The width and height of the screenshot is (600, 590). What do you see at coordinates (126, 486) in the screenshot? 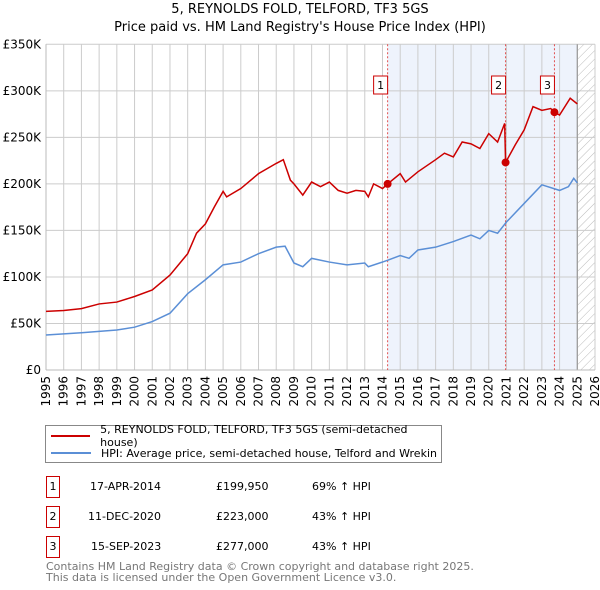
I see `sale-date: 17-APR-2014` at bounding box center [126, 486].